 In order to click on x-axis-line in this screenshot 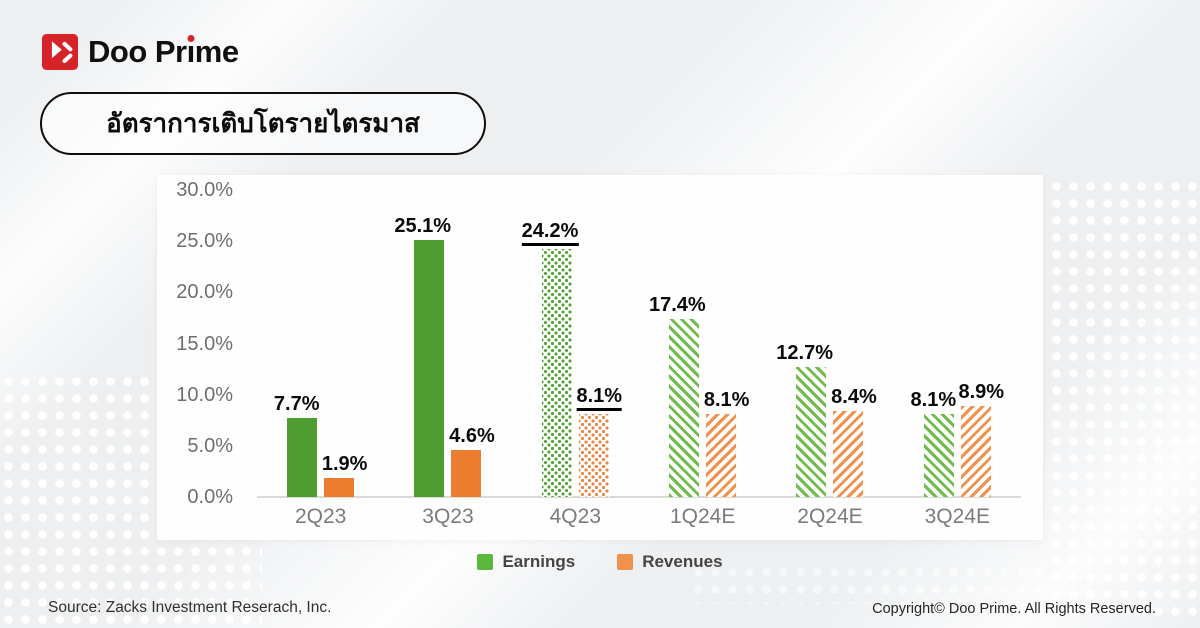, I will do `click(639, 497)`.